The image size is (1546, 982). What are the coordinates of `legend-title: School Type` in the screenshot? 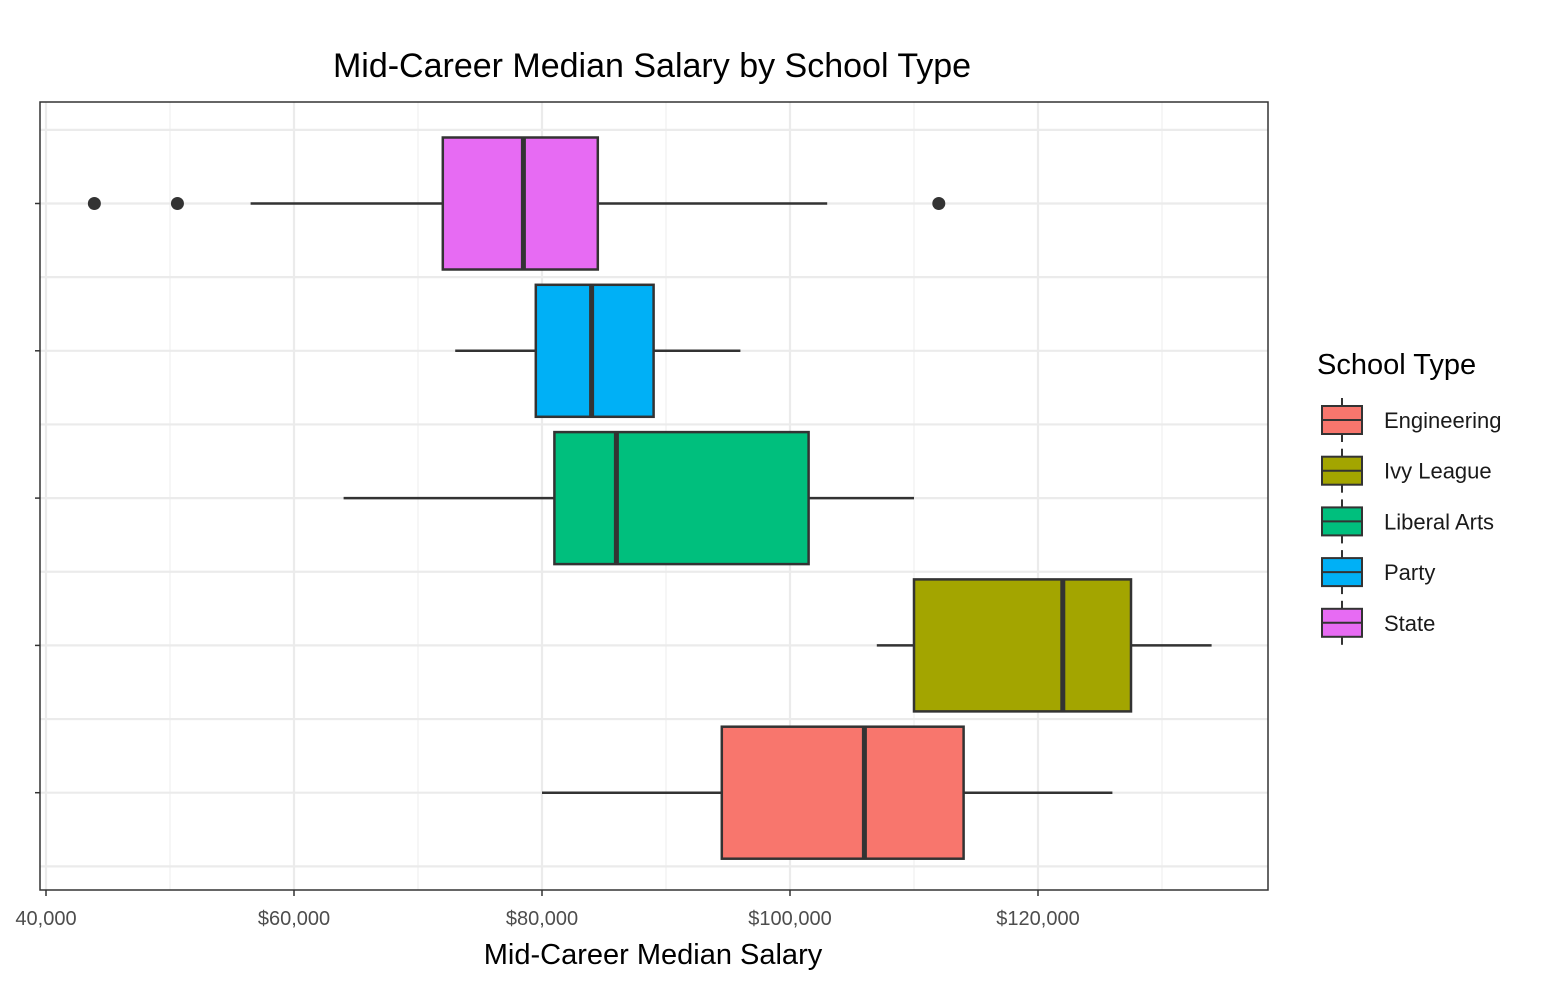 It's located at (1396, 365).